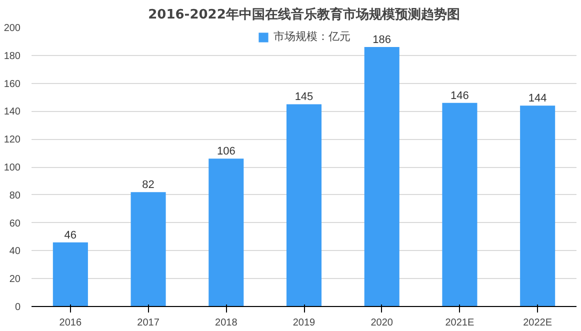  Describe the element at coordinates (70, 323) in the screenshot. I see `x-tick-label: 2016` at that location.